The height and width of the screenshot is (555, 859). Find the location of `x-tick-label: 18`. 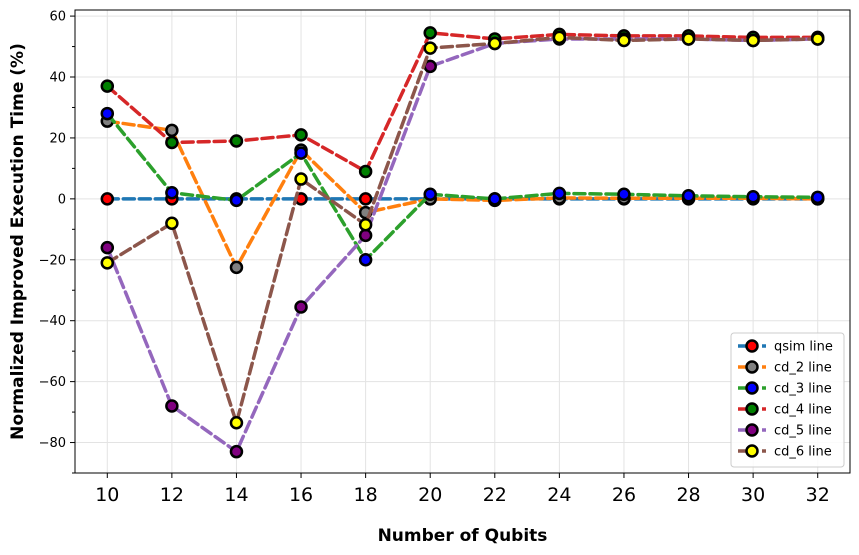

x-tick-label: 18 is located at coordinates (366, 495).